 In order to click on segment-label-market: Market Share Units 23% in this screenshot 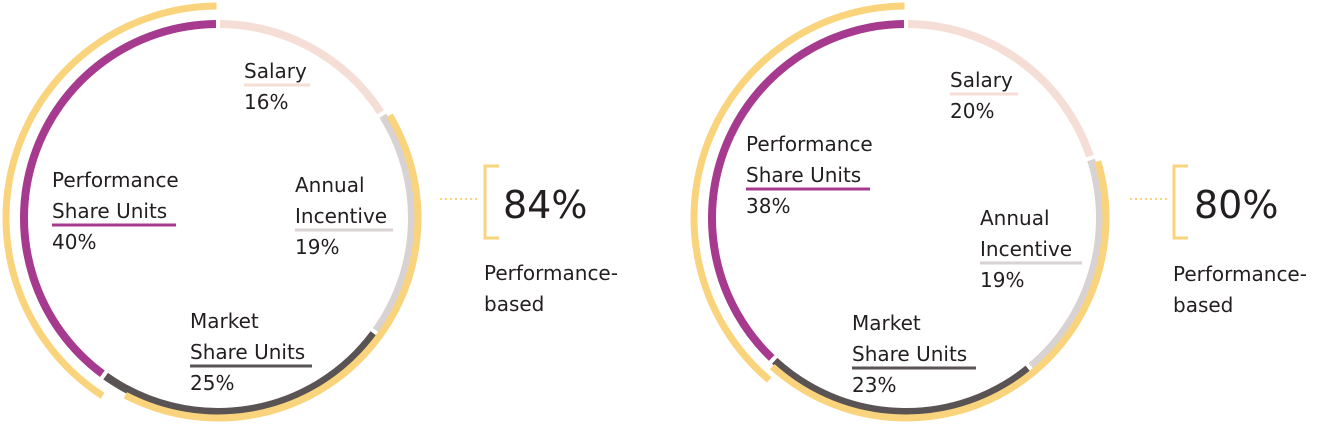, I will do `click(914, 354)`.